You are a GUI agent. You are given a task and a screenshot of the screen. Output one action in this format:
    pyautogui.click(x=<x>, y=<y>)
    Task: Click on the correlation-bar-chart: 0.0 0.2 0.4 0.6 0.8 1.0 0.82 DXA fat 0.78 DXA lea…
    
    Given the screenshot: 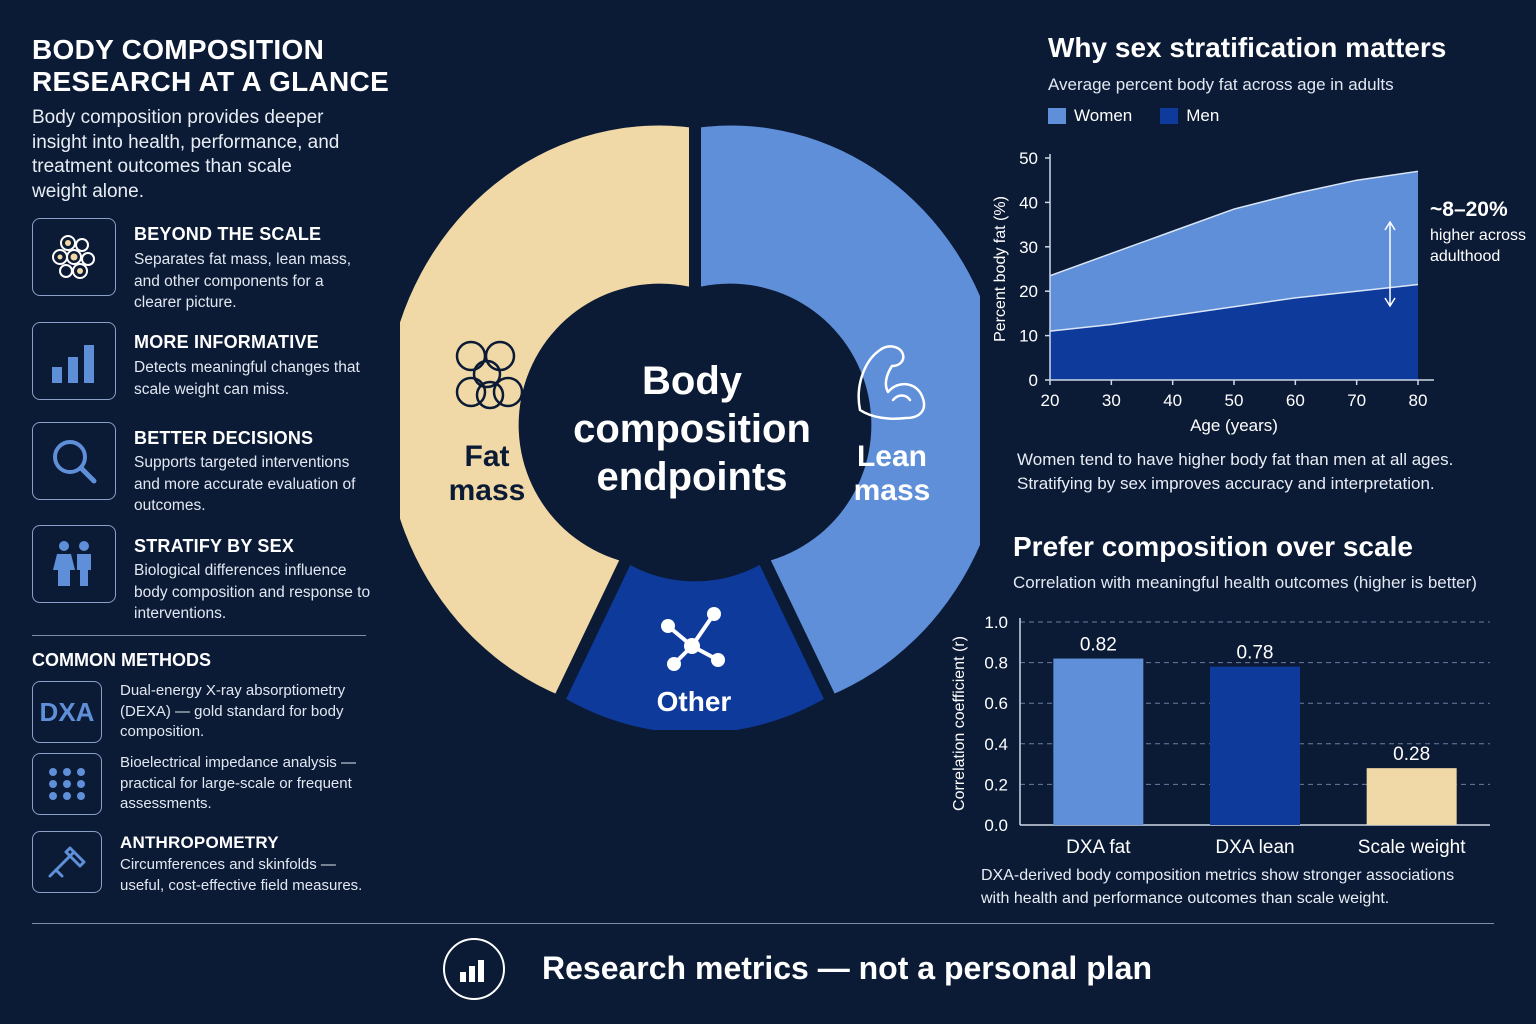 What is the action you would take?
    pyautogui.click(x=1220, y=735)
    